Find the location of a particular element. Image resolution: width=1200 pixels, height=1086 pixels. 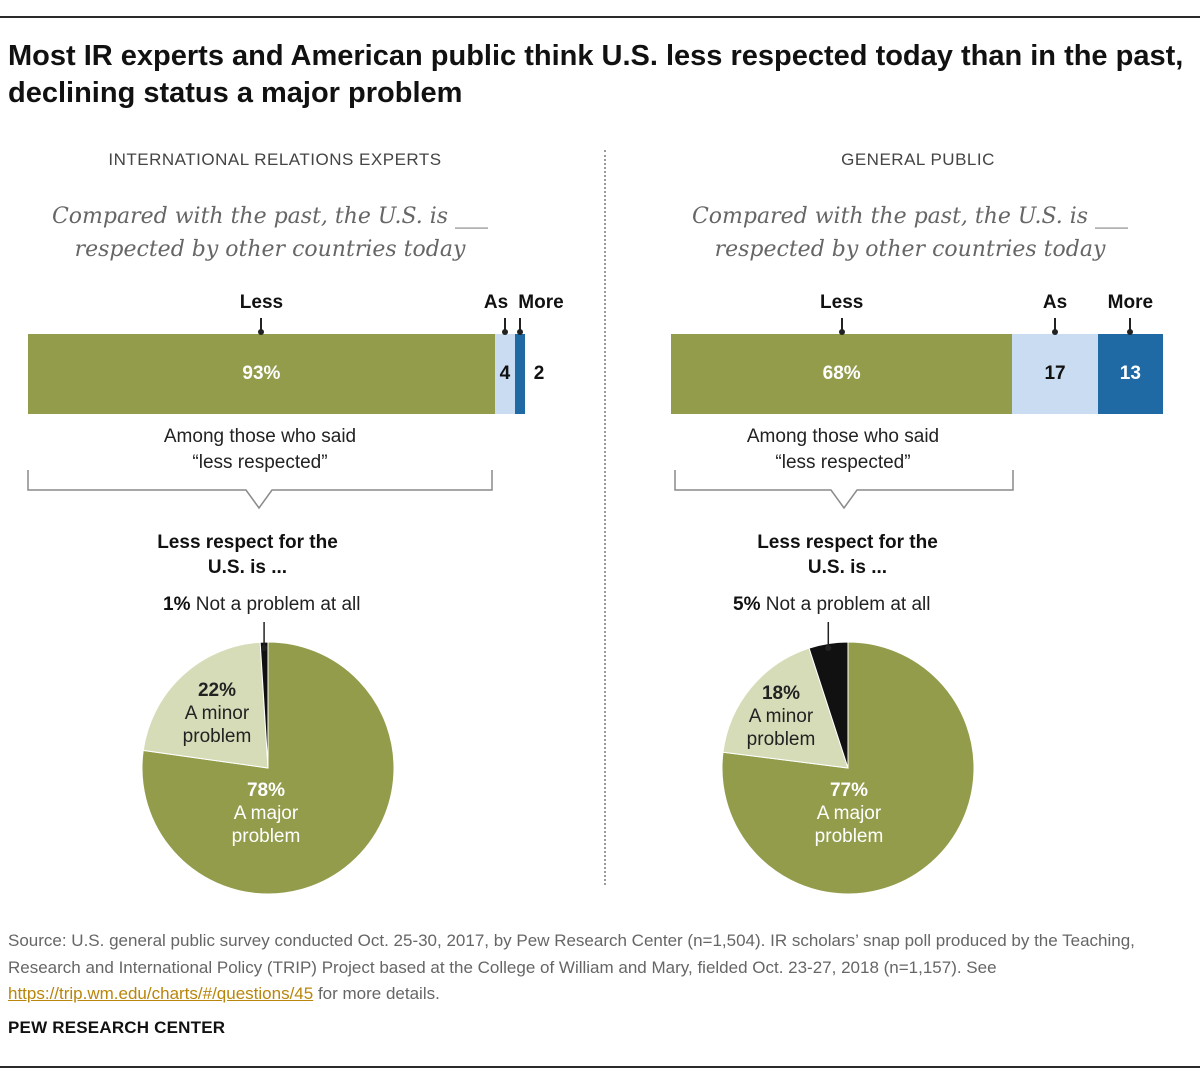

panel-heading-public: GENERAL PUBLIC is located at coordinates (918, 159).